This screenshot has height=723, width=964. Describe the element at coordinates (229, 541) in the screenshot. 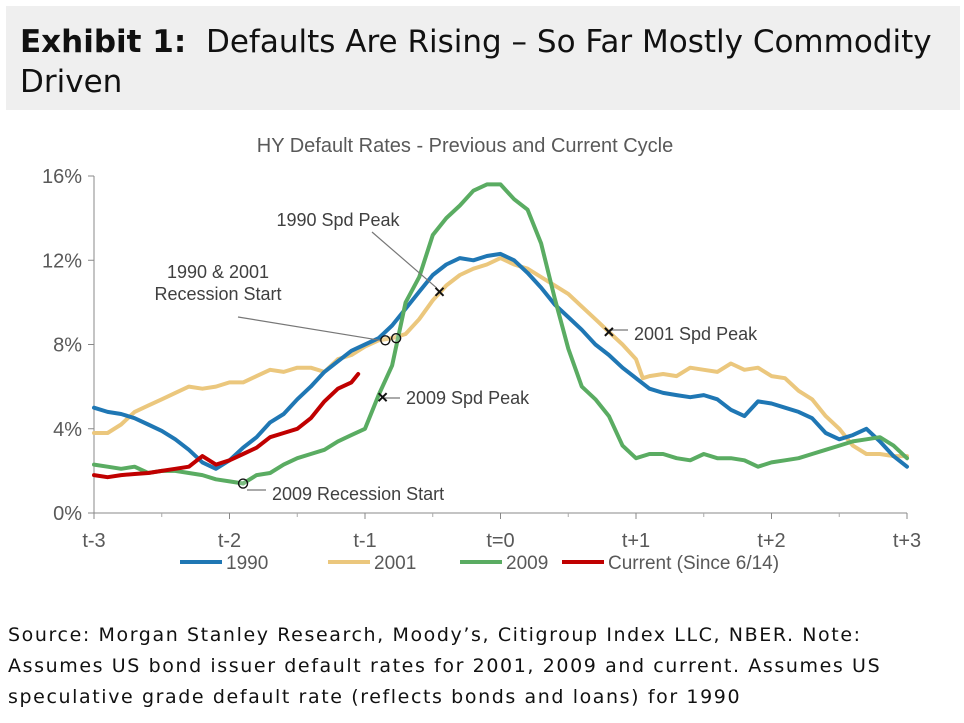

I see `x-tick-label: t-2` at that location.